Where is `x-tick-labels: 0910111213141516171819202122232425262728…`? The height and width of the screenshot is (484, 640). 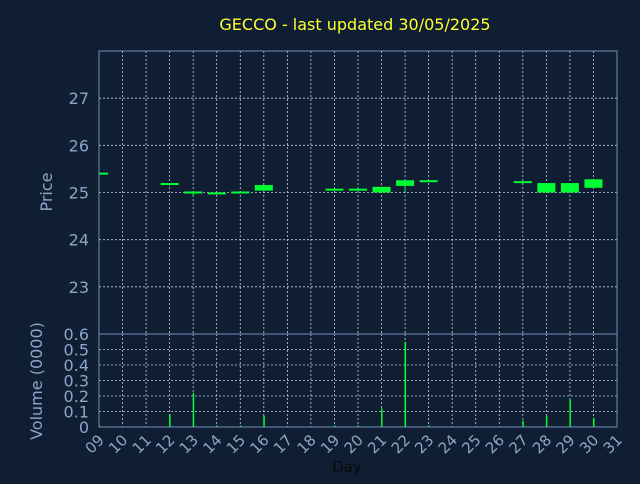 x-tick-labels: 0910111213141516171819202122232425262728… is located at coordinates (354, 444).